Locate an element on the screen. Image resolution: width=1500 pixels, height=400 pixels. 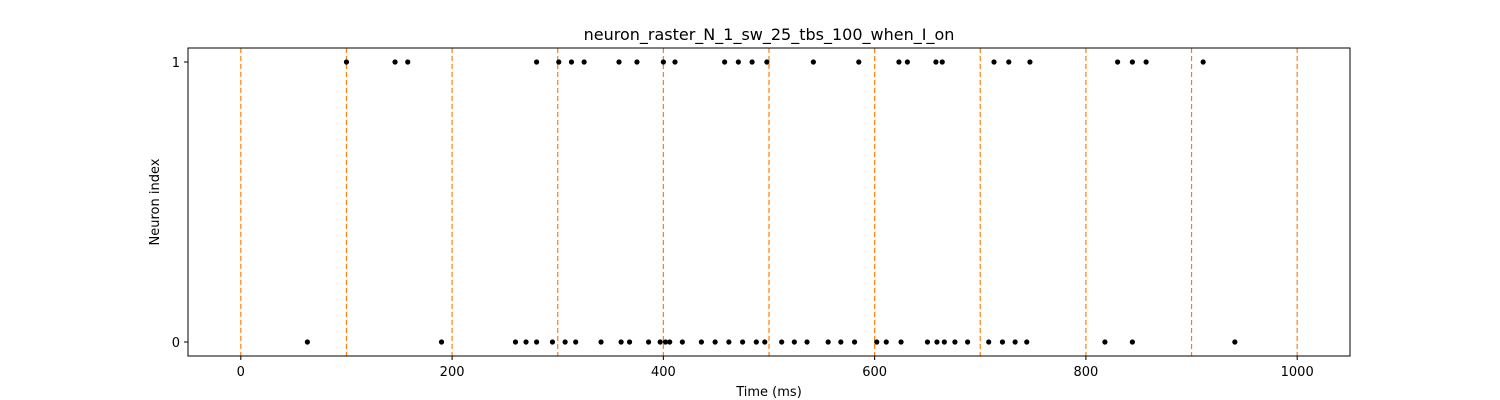
x-tick-label-1000: 1000 is located at coordinates (1297, 372).